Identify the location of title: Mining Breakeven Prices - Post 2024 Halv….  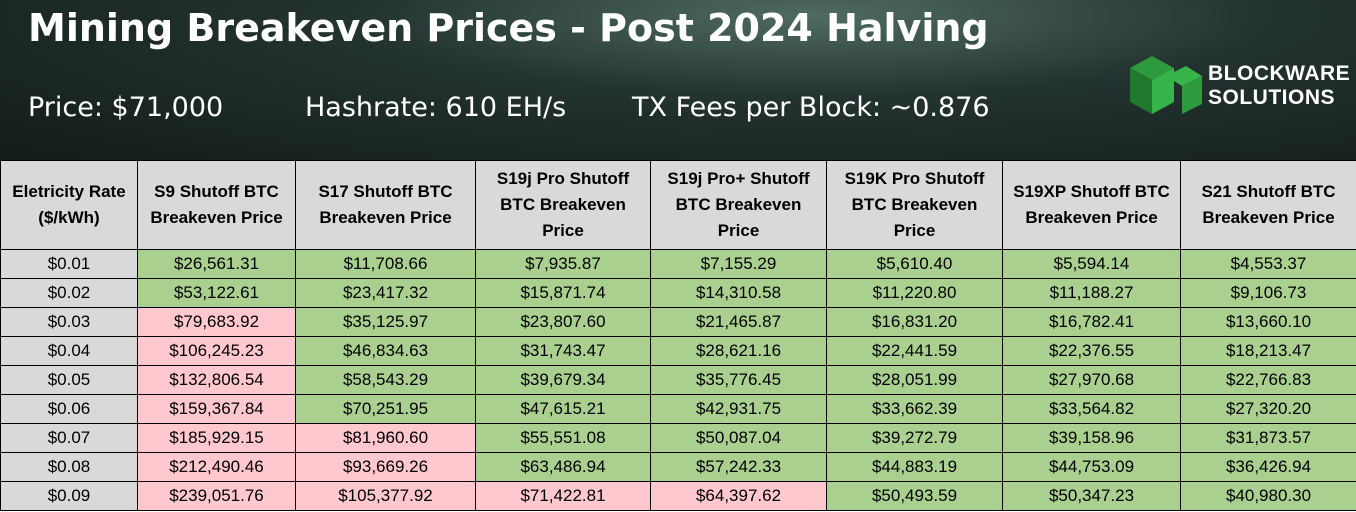
(508, 28).